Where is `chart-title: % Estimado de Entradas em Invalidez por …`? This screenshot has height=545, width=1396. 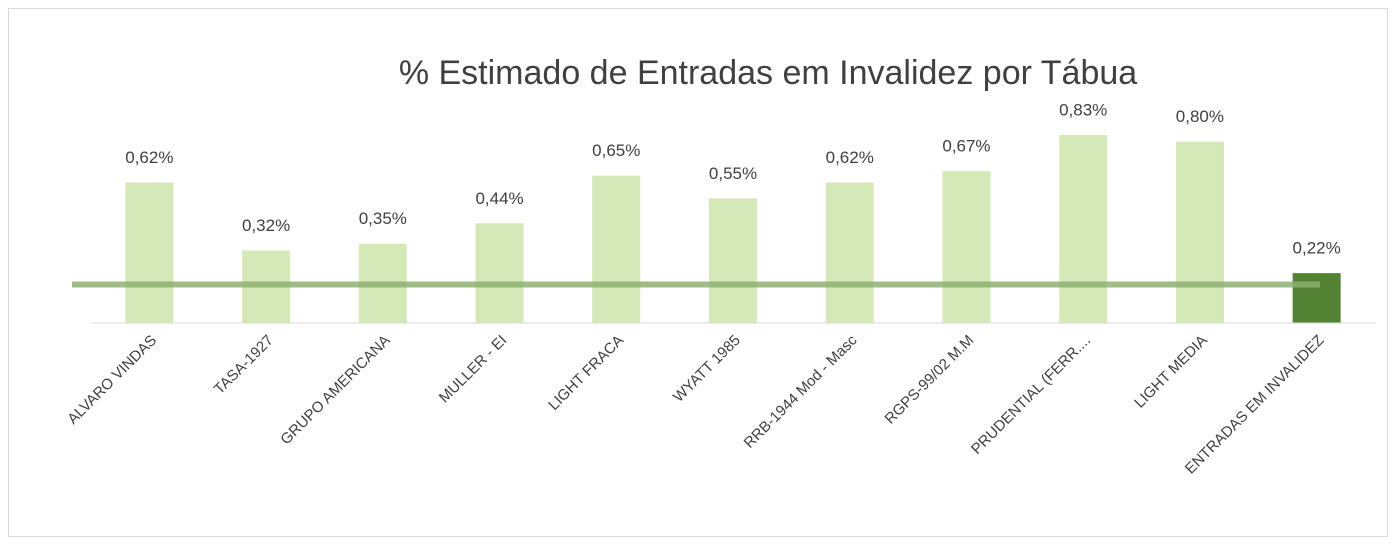
chart-title: % Estimado de Entradas em Invalidez por … is located at coordinates (768, 73).